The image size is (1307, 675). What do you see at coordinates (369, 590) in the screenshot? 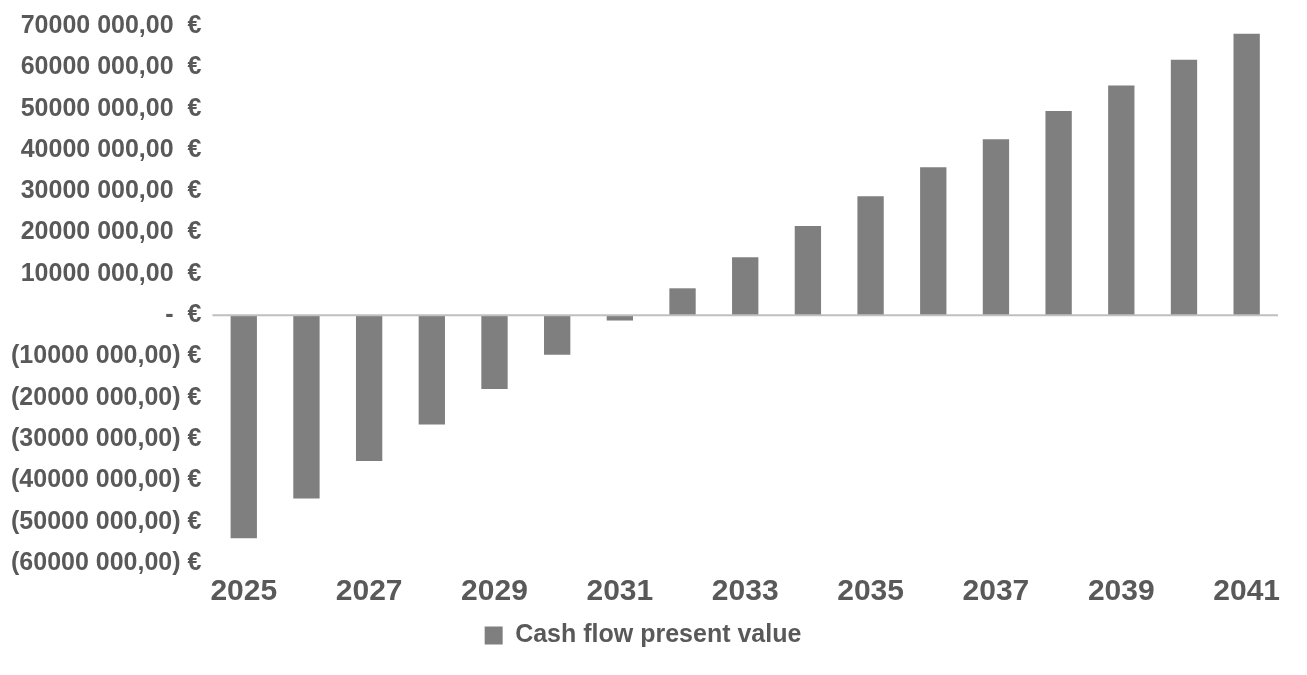
I see `x-tick-label: 2027` at bounding box center [369, 590].